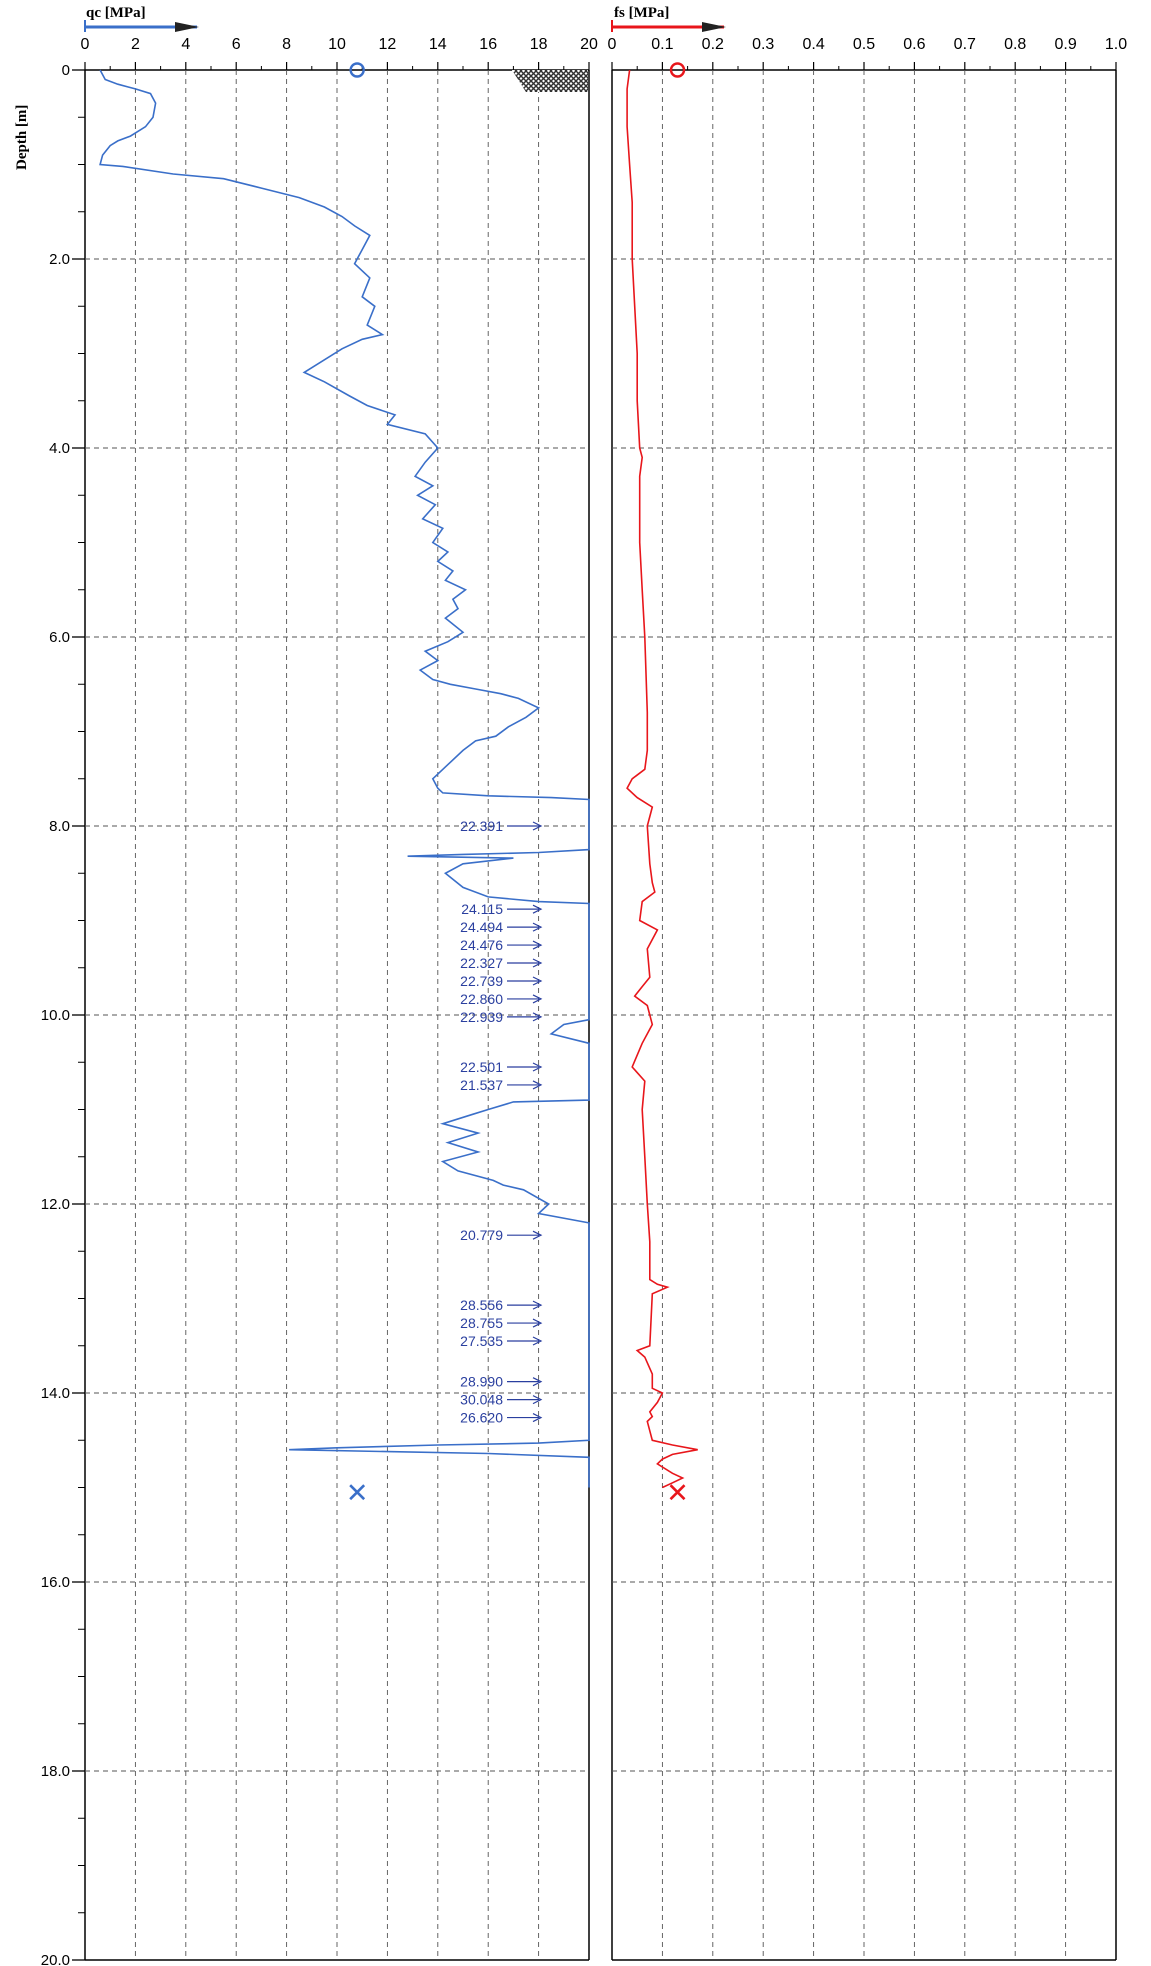 This screenshot has width=1151, height=1966. Describe the element at coordinates (55, 1015) in the screenshot. I see `depth-tick-label: 10.0` at that location.